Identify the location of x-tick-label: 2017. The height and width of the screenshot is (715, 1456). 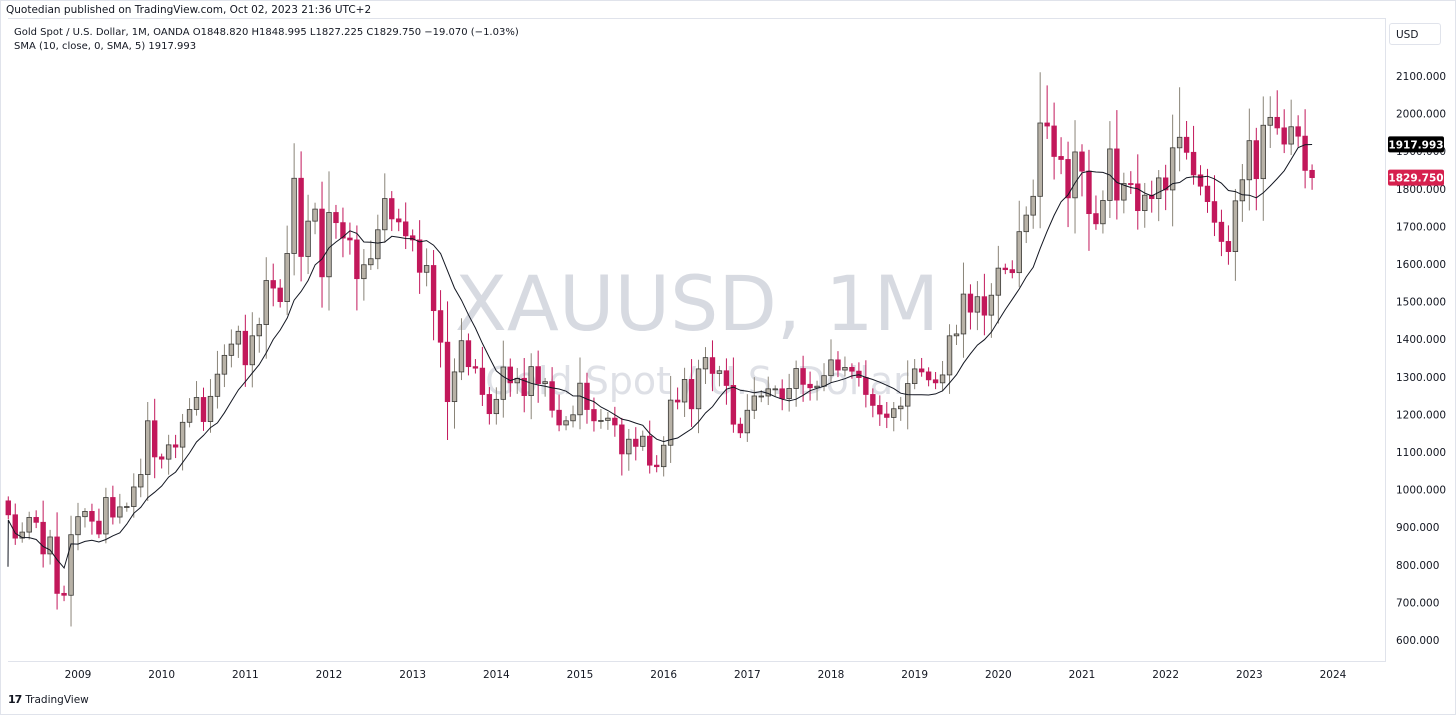
(747, 675).